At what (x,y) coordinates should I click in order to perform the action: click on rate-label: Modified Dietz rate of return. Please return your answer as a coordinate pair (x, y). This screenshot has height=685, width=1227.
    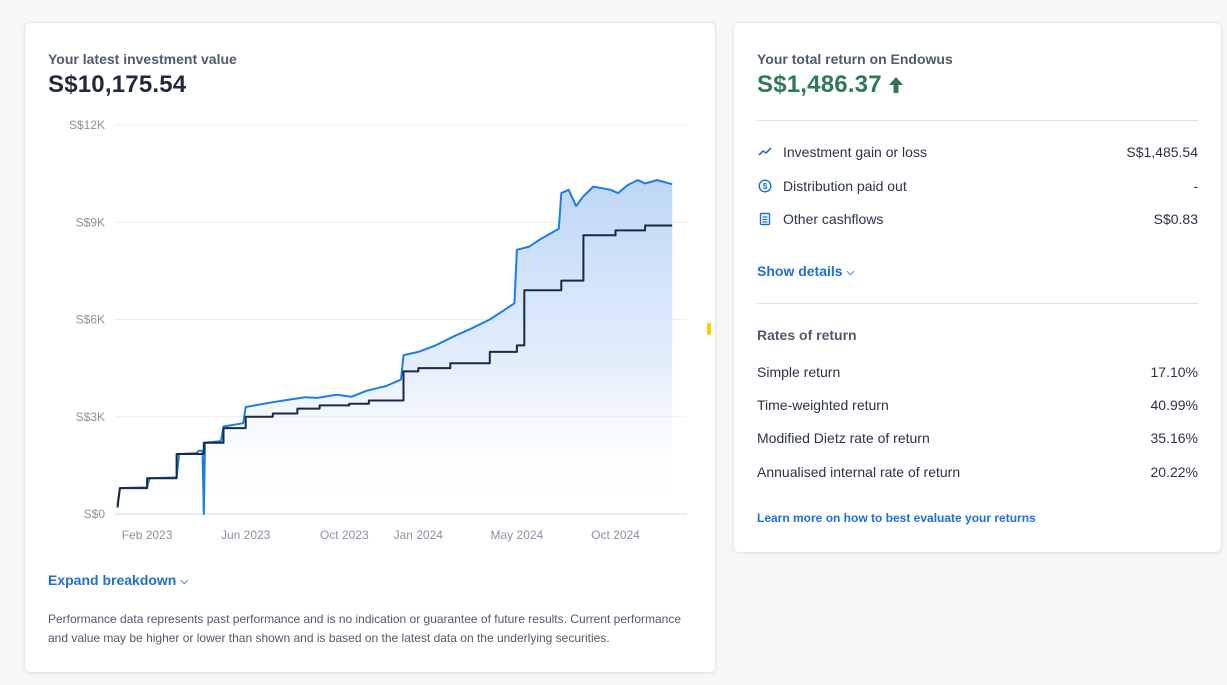
    Looking at the image, I should click on (843, 438).